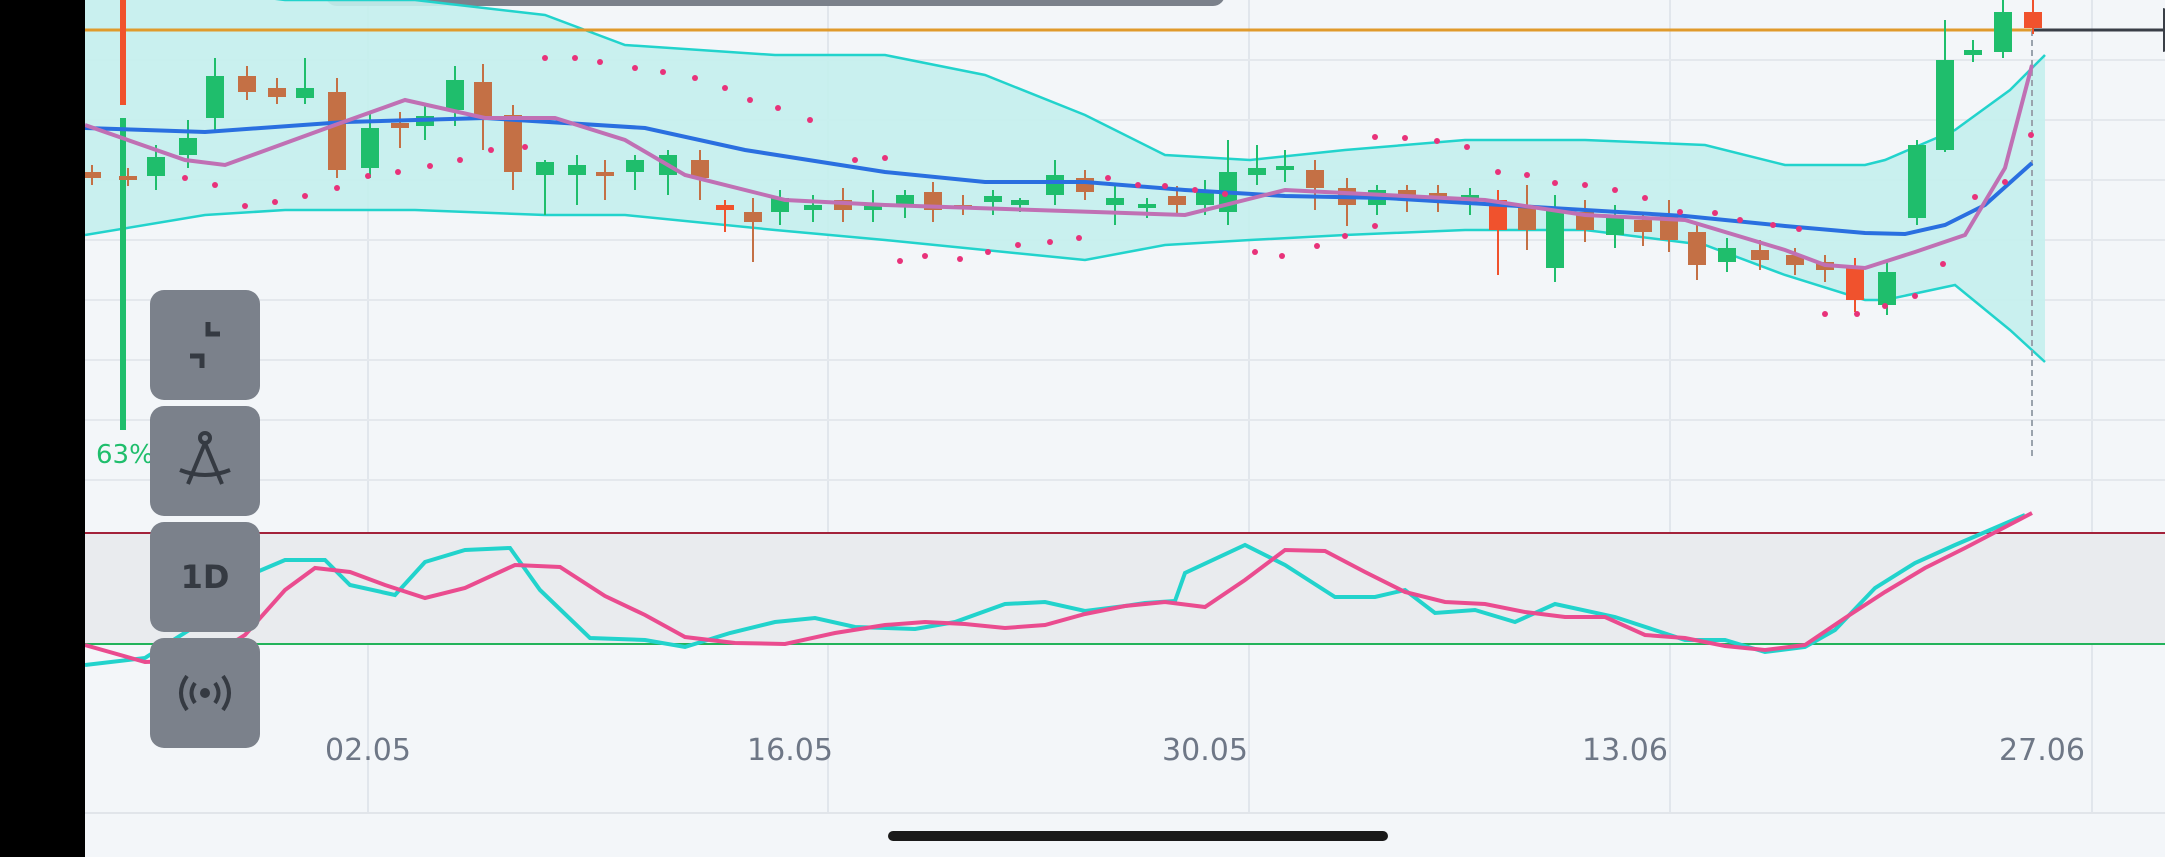 The image size is (2165, 857). What do you see at coordinates (368, 750) in the screenshot?
I see `x-axis-date-label: 02.05` at bounding box center [368, 750].